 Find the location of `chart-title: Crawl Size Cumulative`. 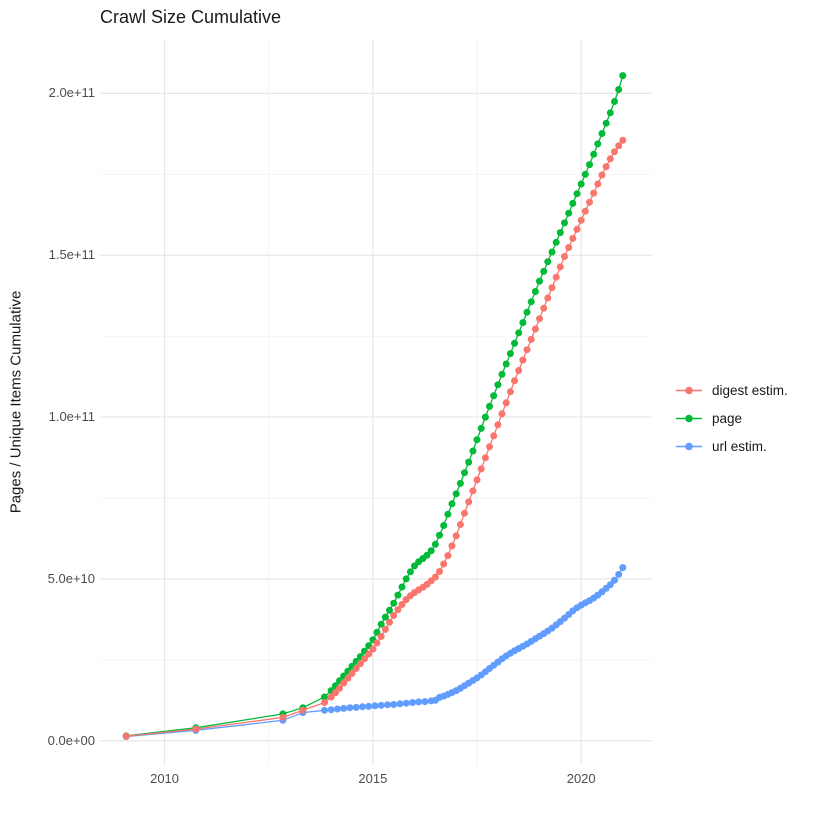

chart-title: Crawl Size Cumulative is located at coordinates (191, 17).